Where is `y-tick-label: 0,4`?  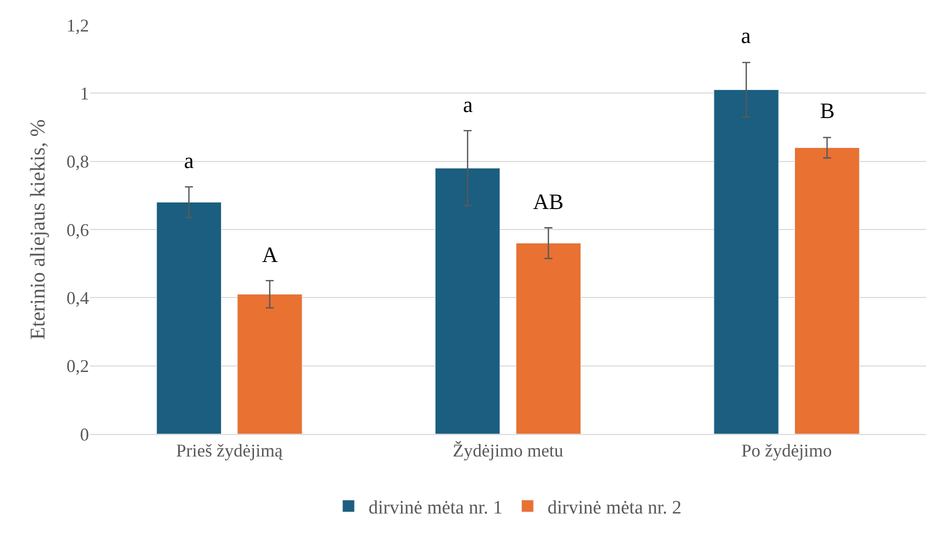
y-tick-label: 0,4 is located at coordinates (77, 298).